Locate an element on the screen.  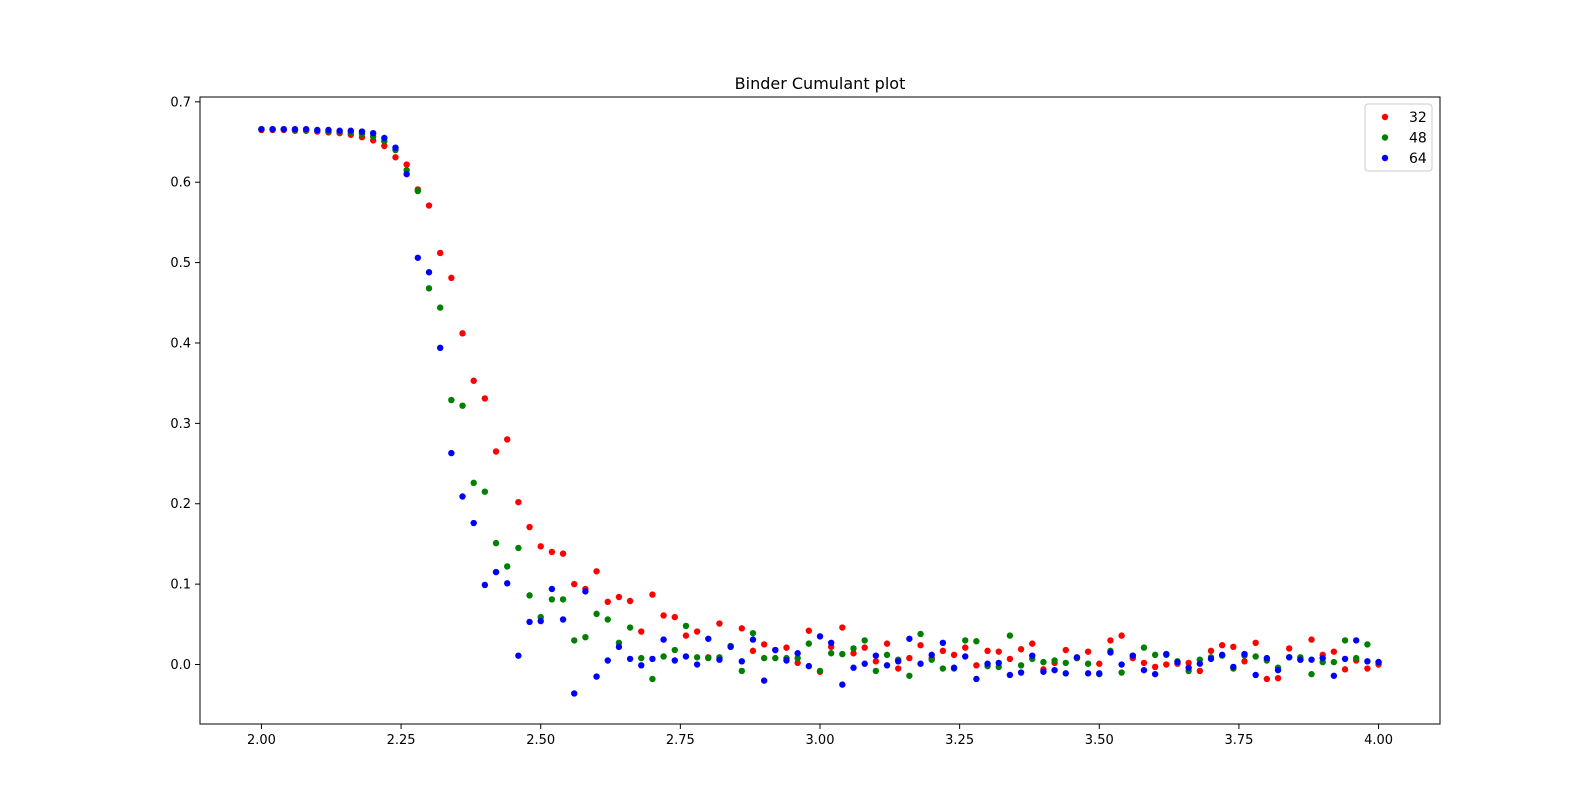
legend: 324864 is located at coordinates (1398, 137).